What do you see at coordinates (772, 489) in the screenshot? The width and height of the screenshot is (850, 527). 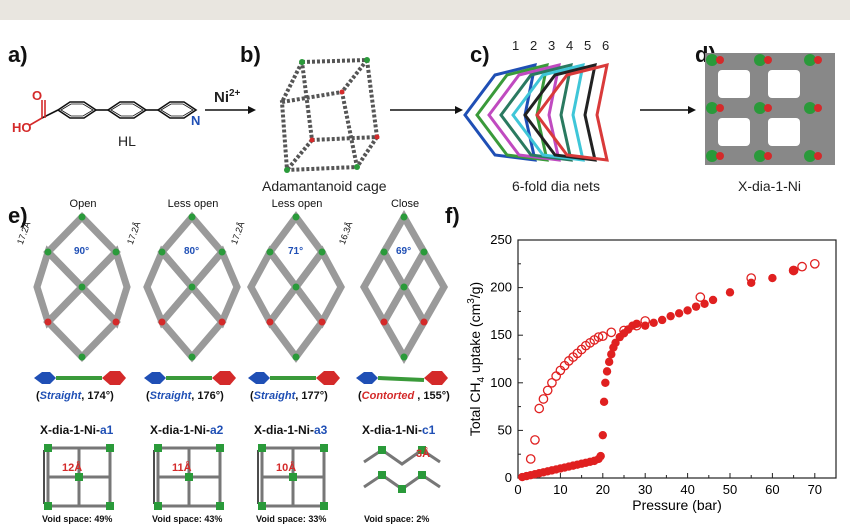 I see `x-tick-label: 60` at bounding box center [772, 489].